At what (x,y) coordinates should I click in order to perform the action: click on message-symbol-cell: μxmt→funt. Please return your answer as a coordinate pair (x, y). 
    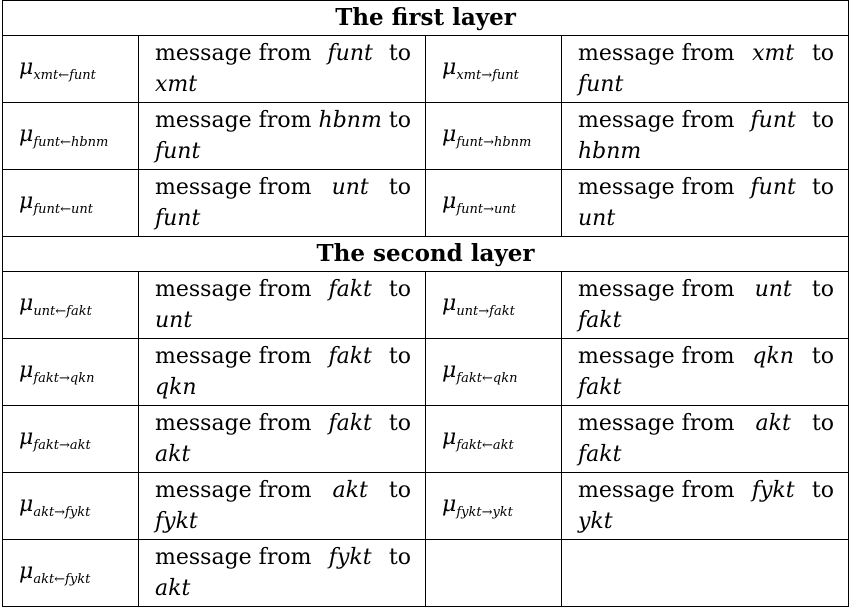
    Looking at the image, I should click on (493, 69).